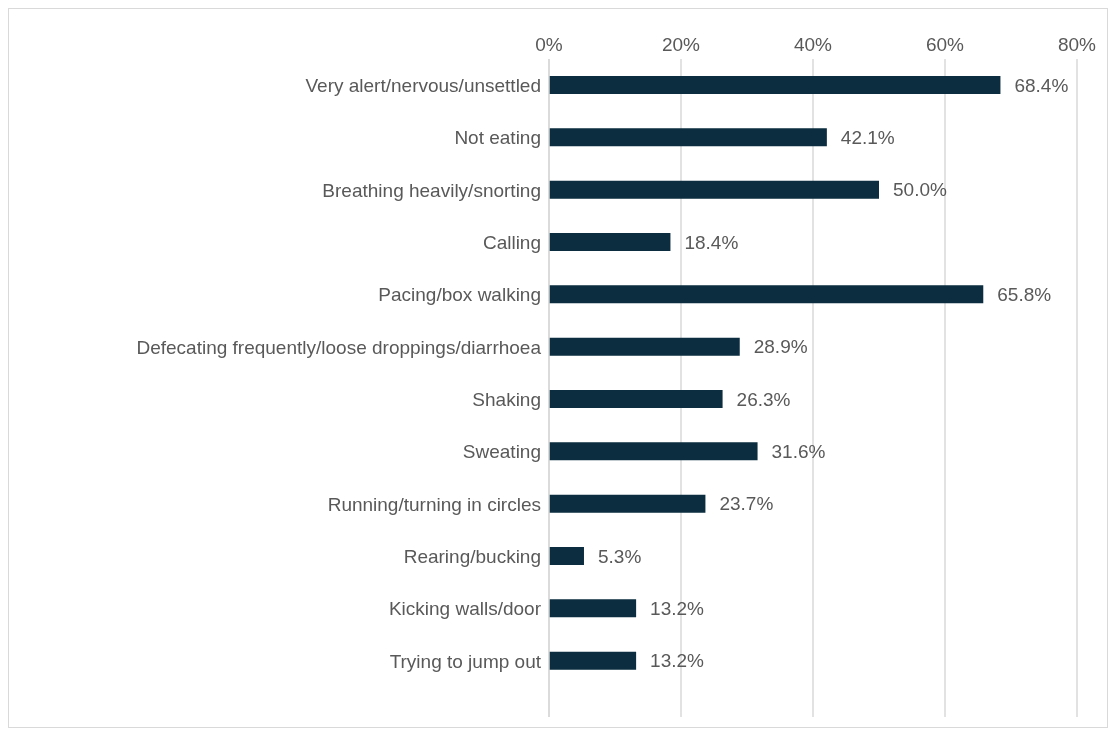  I want to click on x-tick-label: 0%, so click(549, 44).